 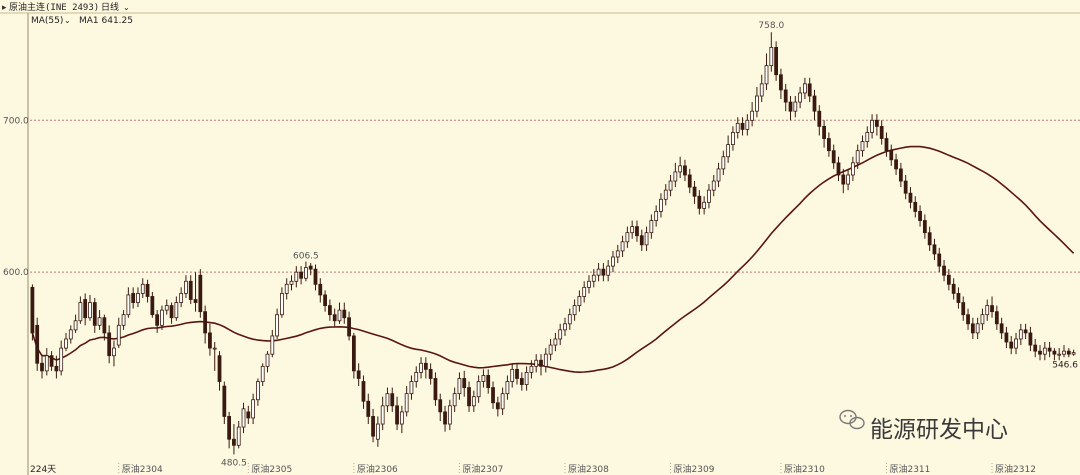 I want to click on ma-value-label: MA1 641.25, so click(x=106, y=21).